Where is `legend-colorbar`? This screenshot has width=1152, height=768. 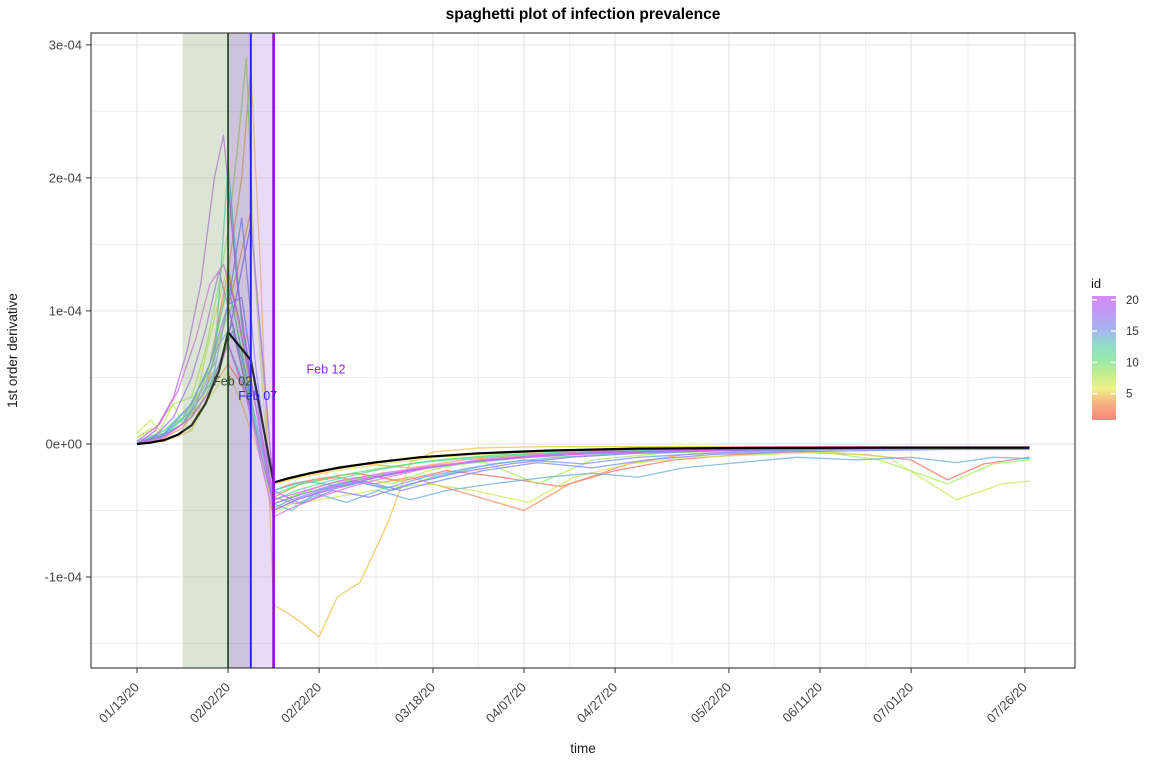 legend-colorbar is located at coordinates (1104, 358).